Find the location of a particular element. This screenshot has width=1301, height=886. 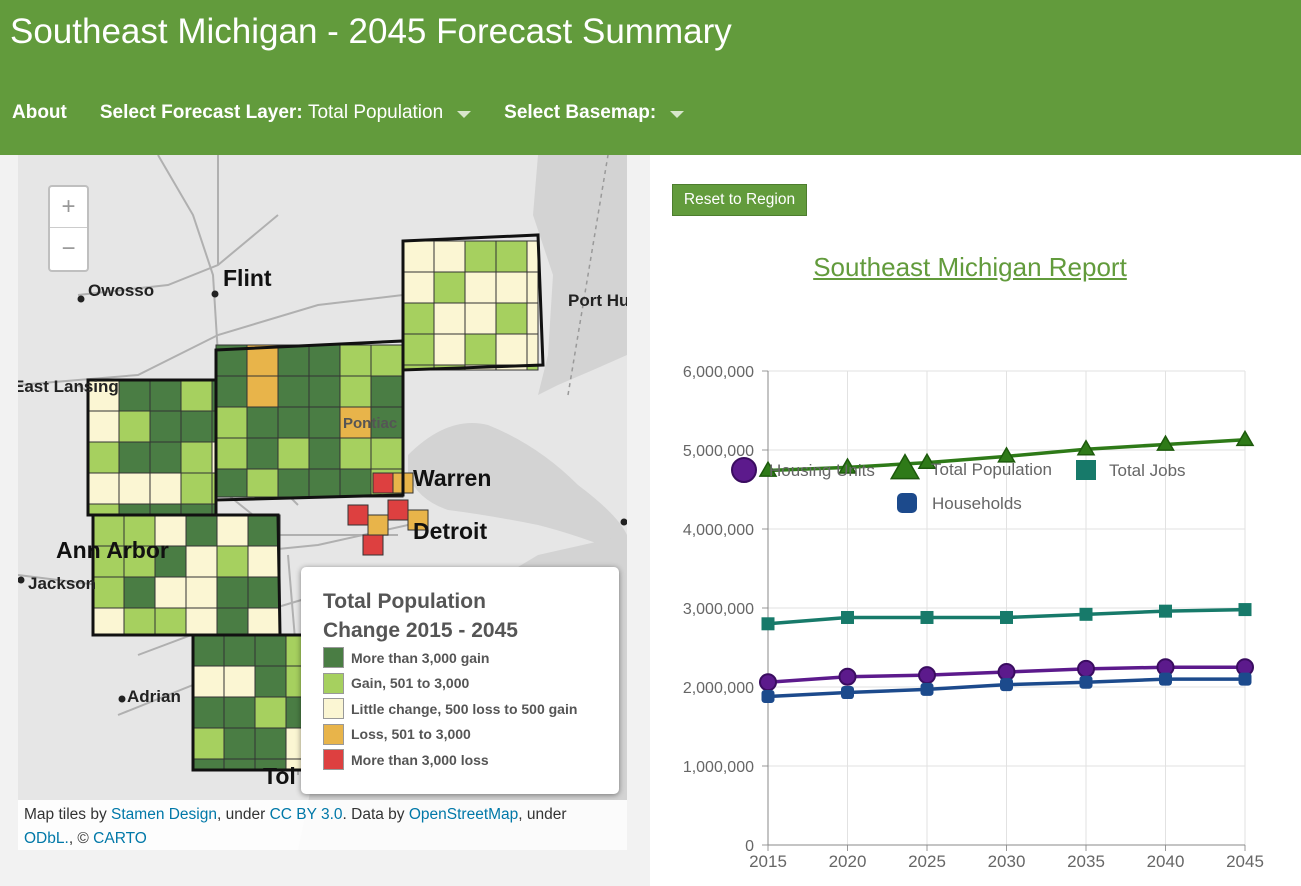

osm-link: OpenStreetMap is located at coordinates (463, 814).